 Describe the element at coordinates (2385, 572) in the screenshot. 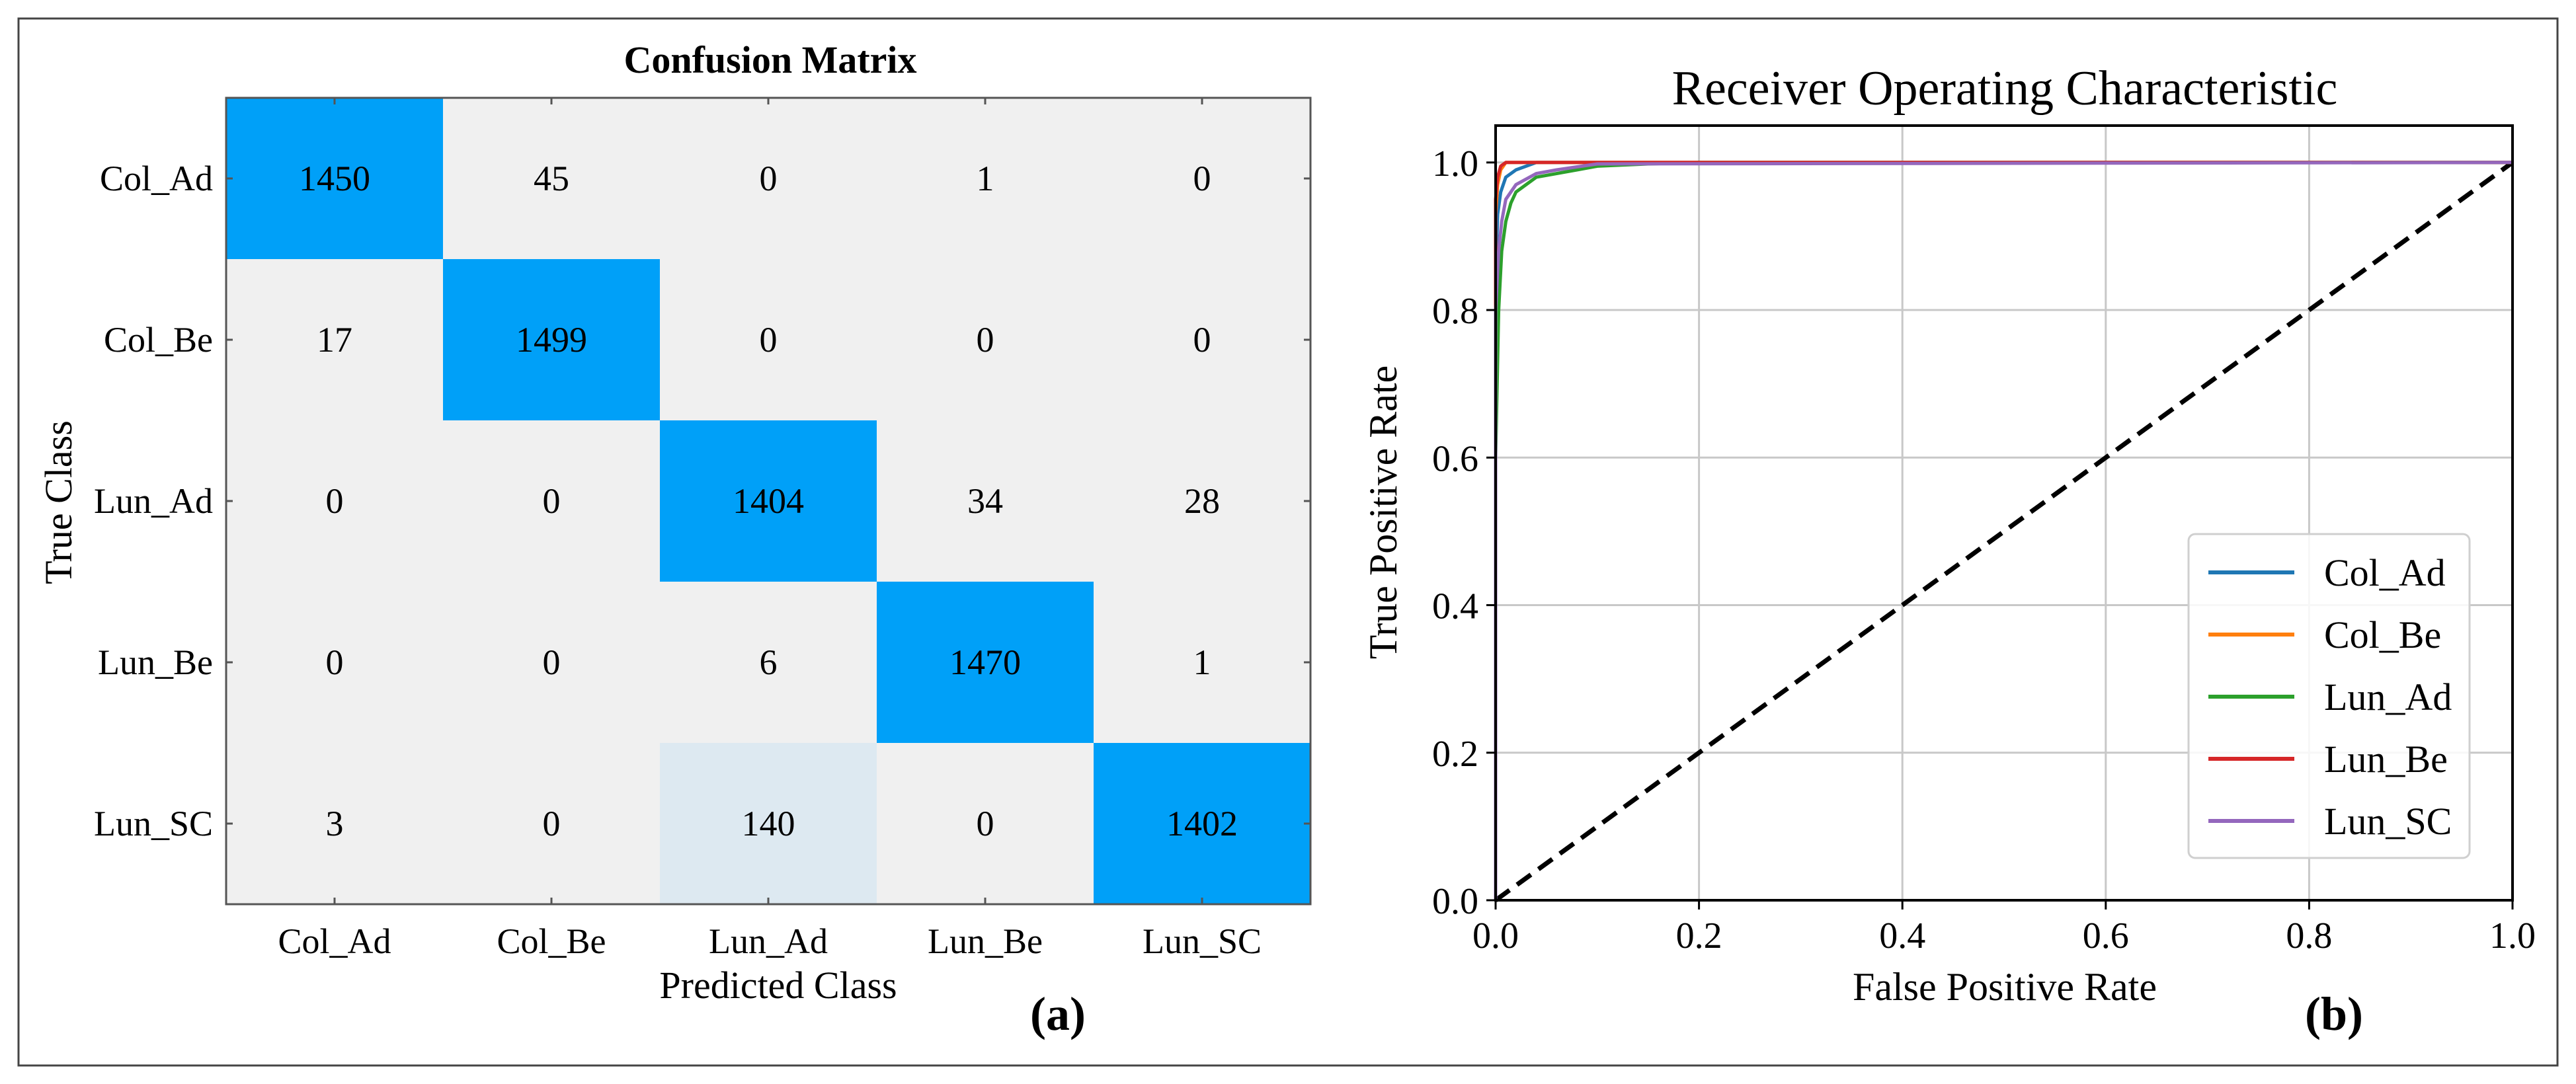

I see `roc-legend-label: Col_Ad` at that location.